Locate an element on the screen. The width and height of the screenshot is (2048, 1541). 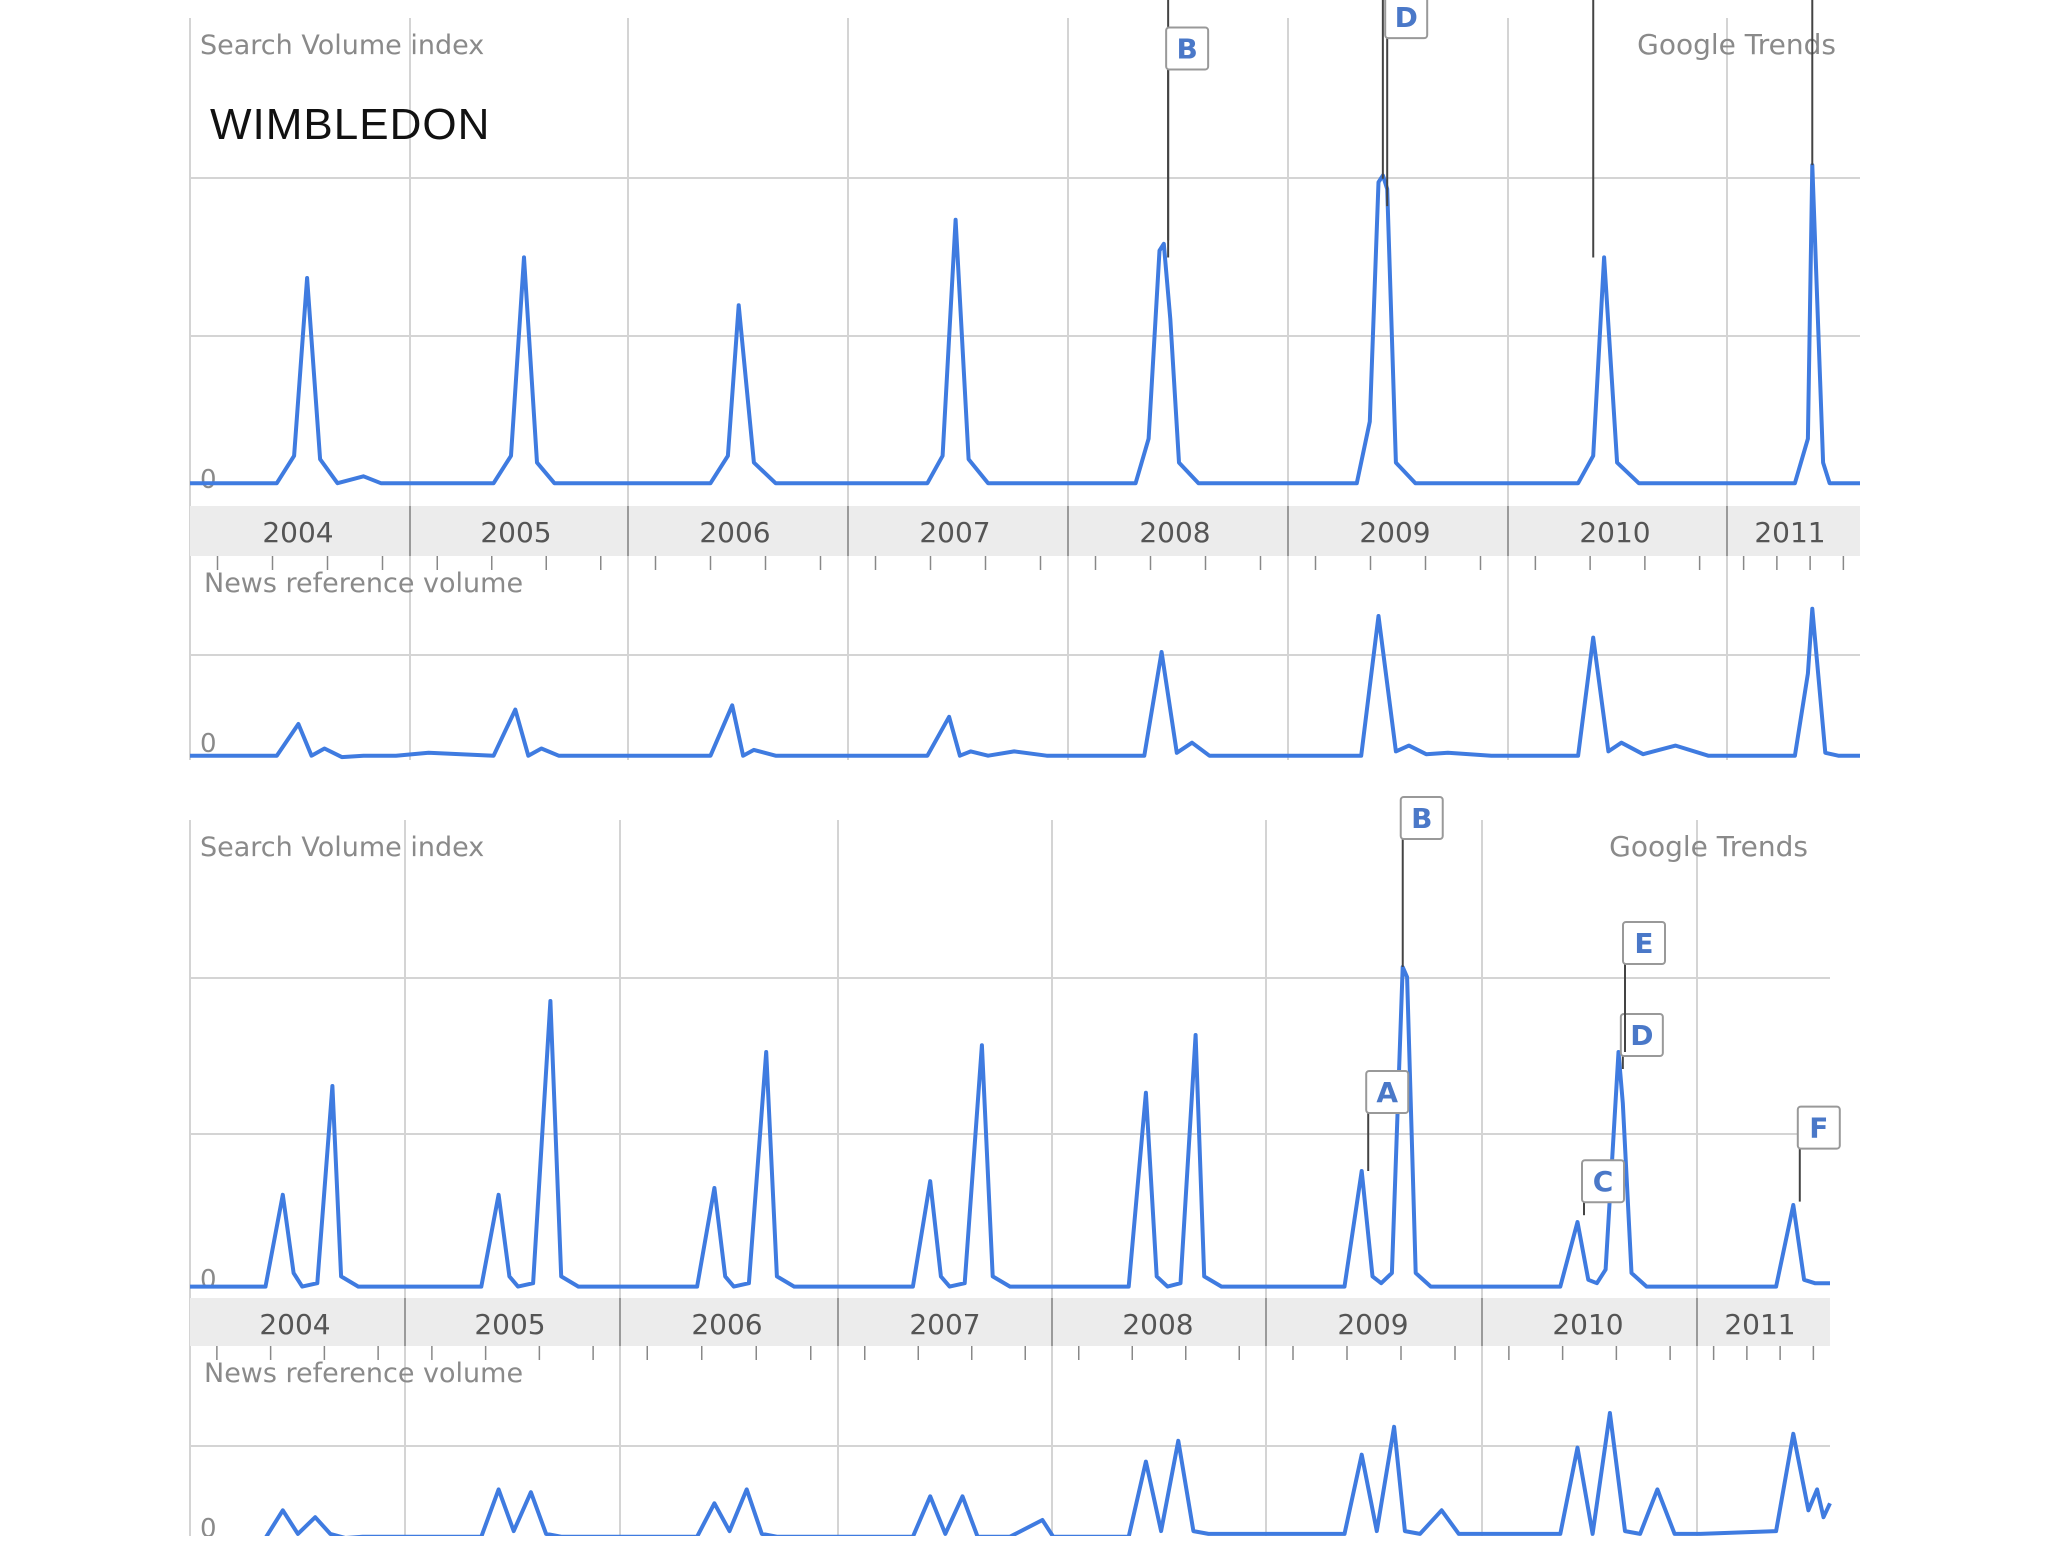
marker-label: C is located at coordinates (1603, 1181).